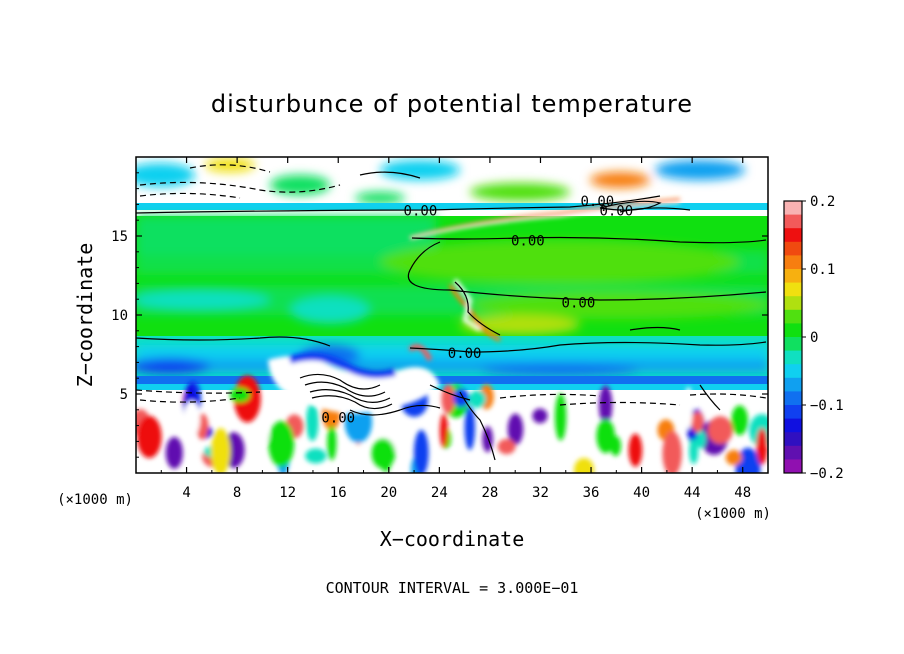 The image size is (904, 654). Describe the element at coordinates (641, 493) in the screenshot. I see `x-tick-label: 40` at that location.